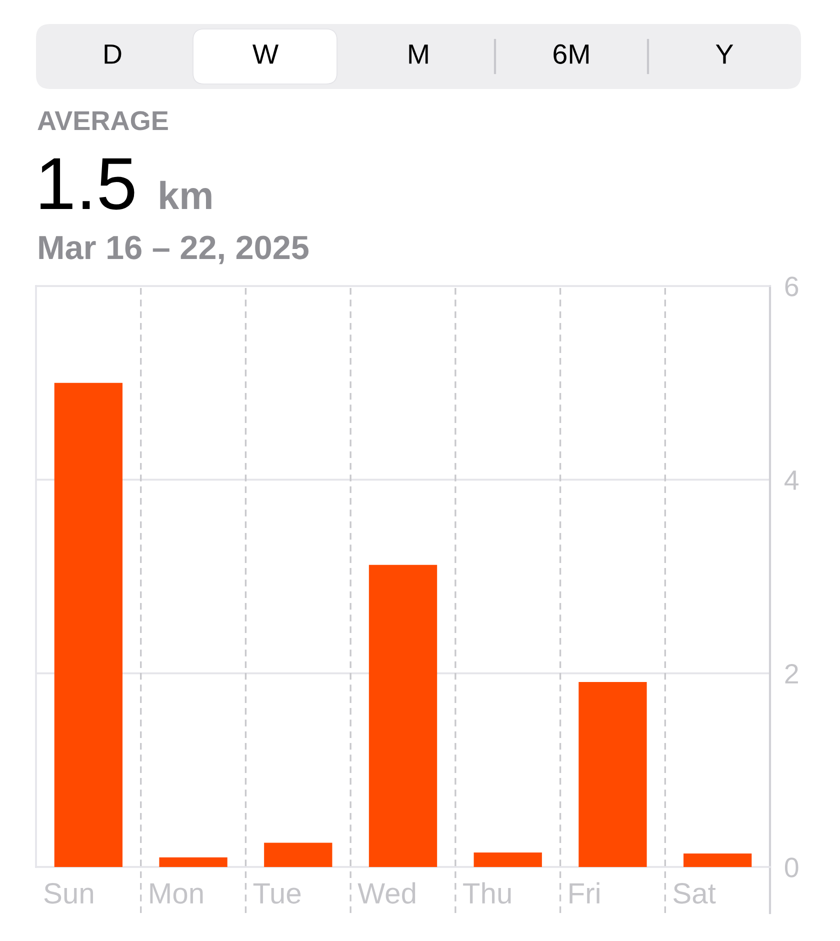 The image size is (840, 941). Describe the element at coordinates (103, 120) in the screenshot. I see `text: AVERAGE` at that location.